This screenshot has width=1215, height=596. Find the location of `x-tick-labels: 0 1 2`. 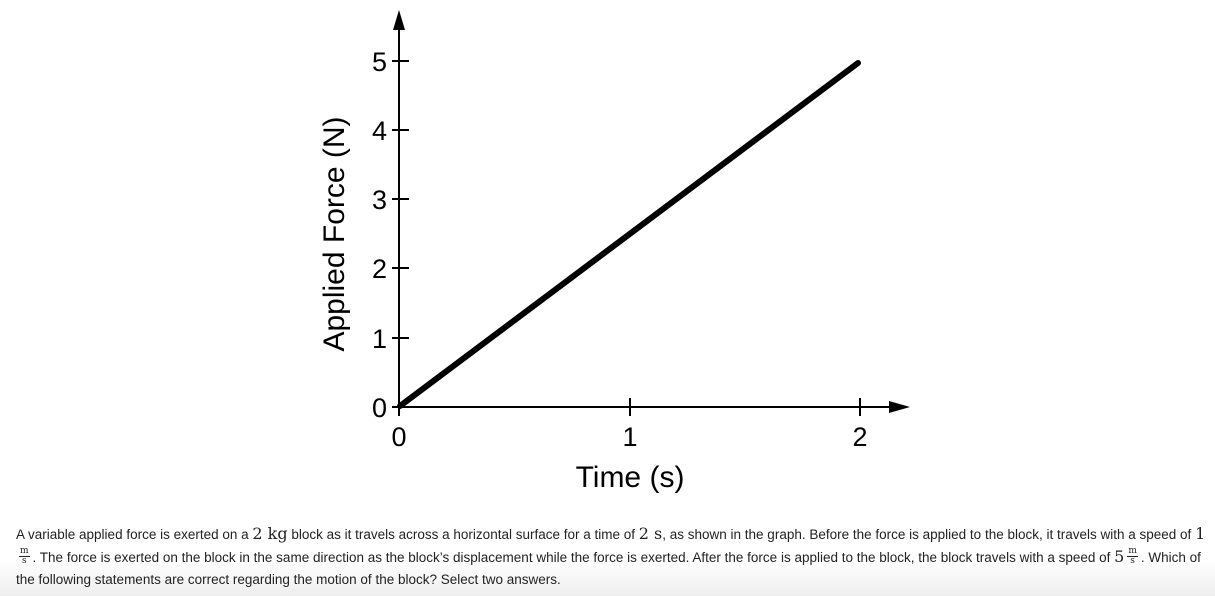

x-tick-labels: 0 1 2 is located at coordinates (629, 437).